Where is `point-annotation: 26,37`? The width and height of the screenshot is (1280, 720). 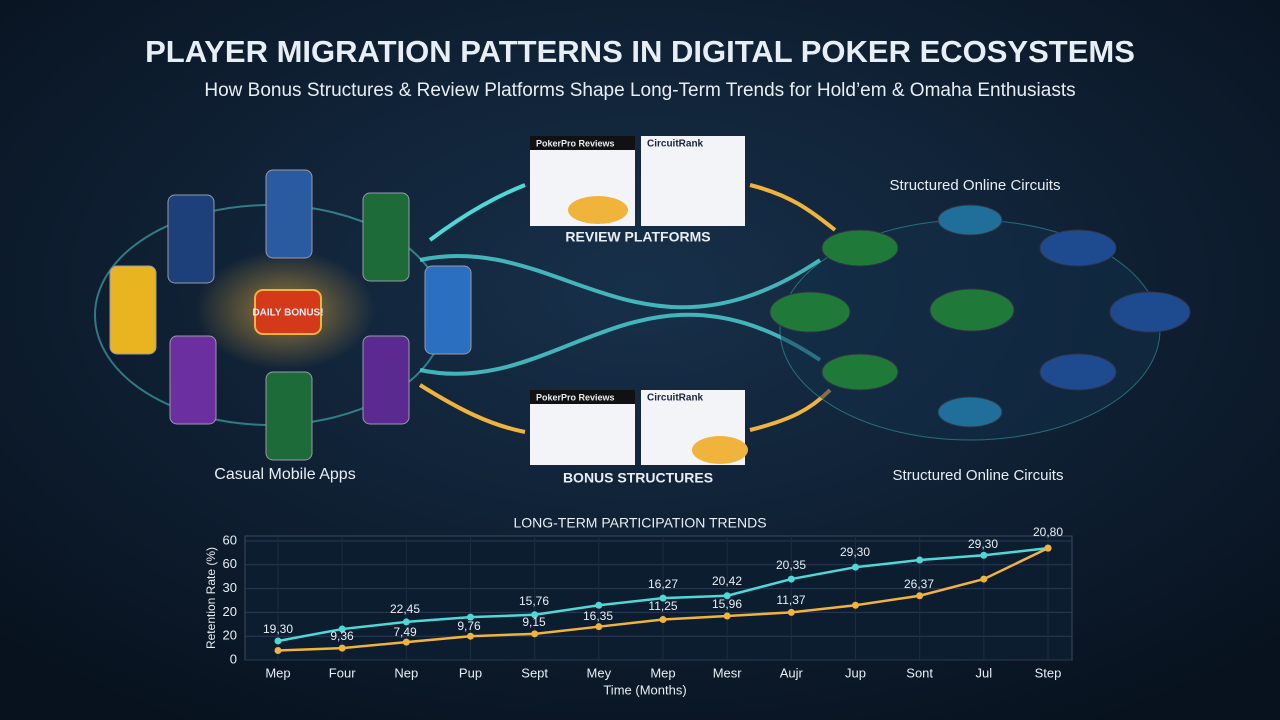 point-annotation: 26,37 is located at coordinates (919, 584).